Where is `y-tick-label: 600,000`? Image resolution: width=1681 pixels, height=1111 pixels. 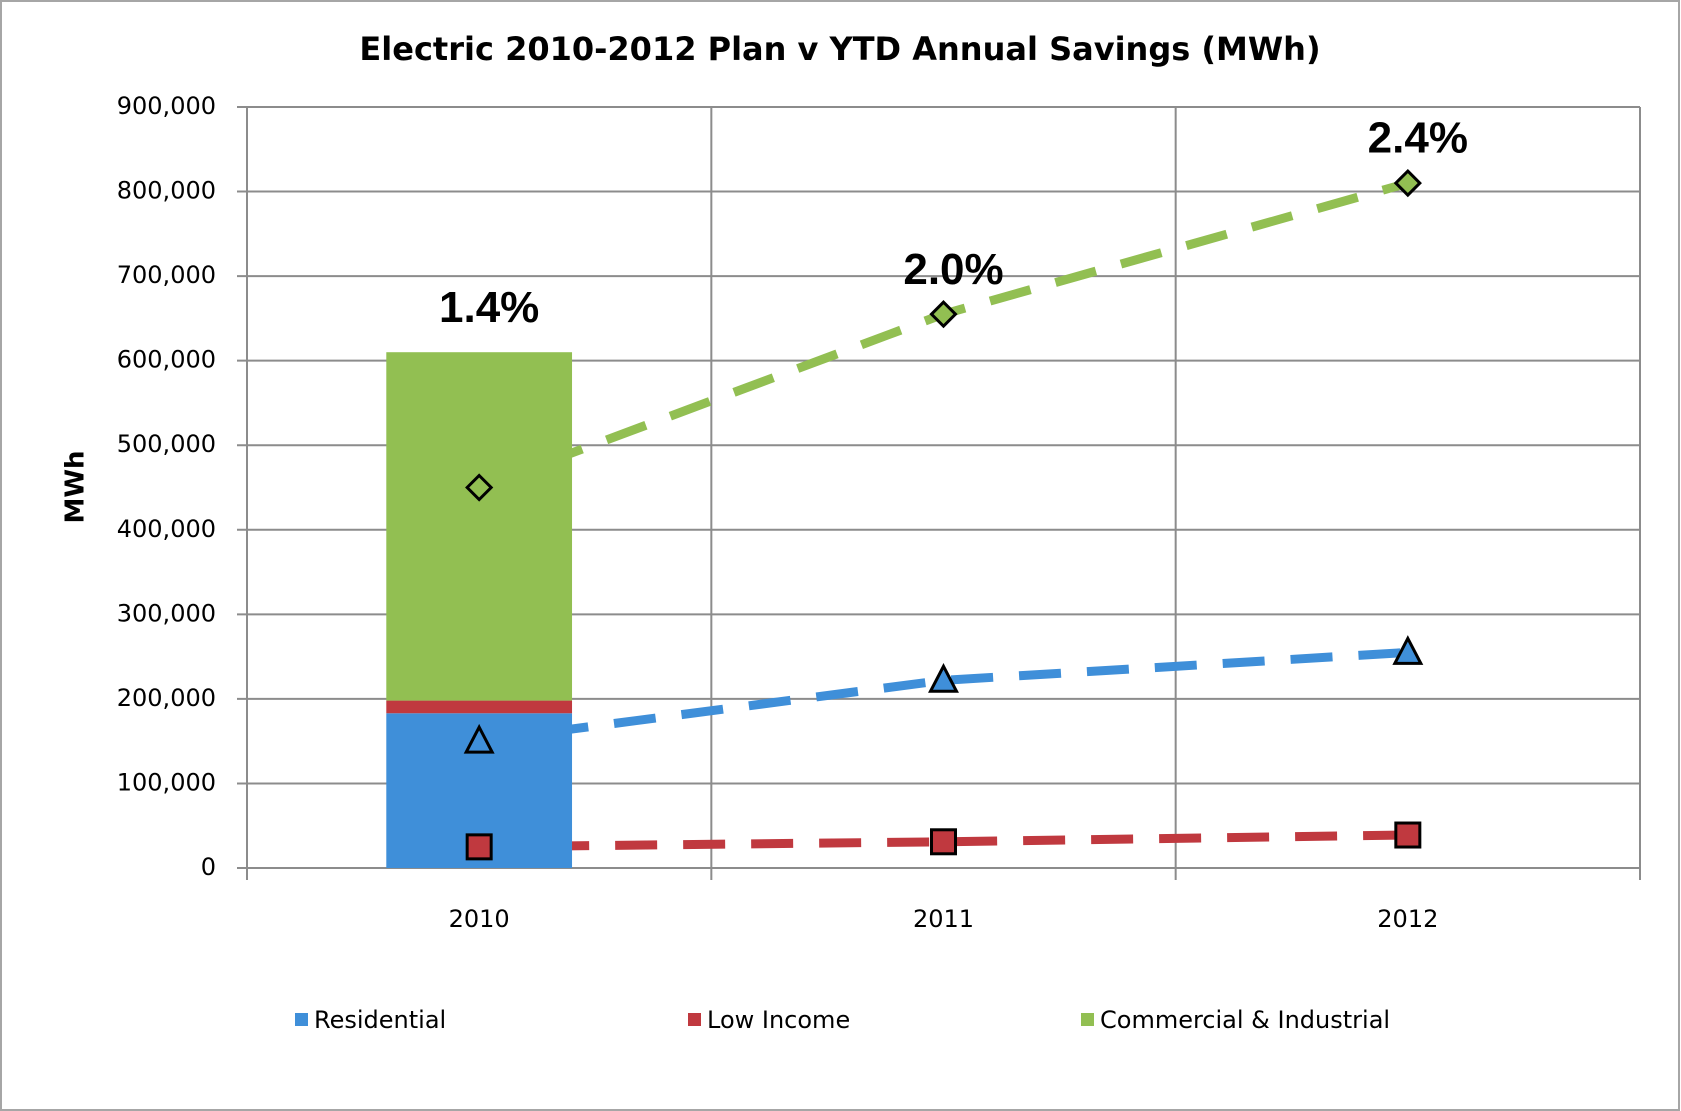 y-tick-label: 600,000 is located at coordinates (166, 360).